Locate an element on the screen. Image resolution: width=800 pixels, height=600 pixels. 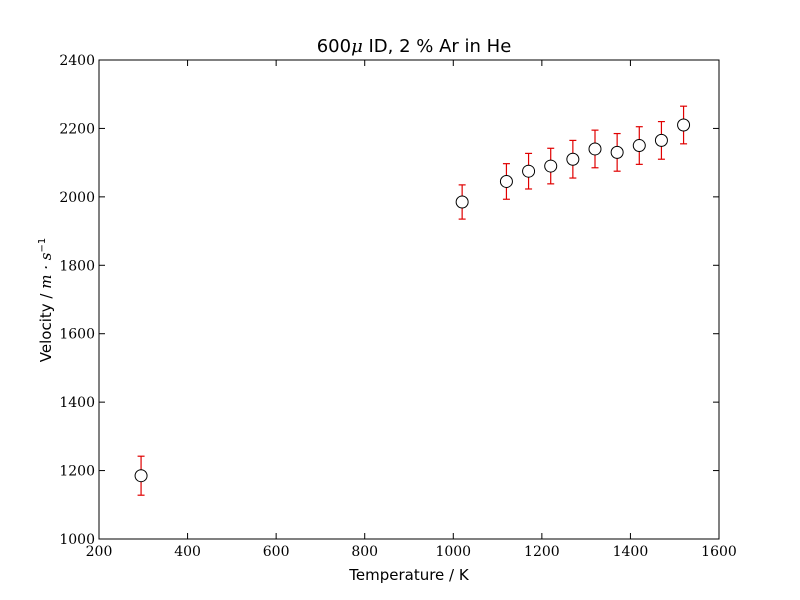
y-tick-label: 1400 is located at coordinates (77, 403).